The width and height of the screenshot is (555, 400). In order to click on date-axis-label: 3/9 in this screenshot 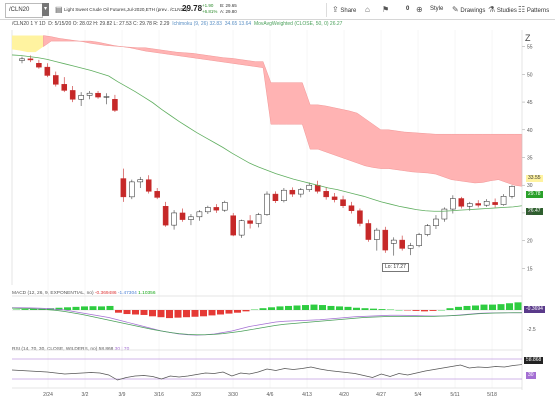, I will do `click(122, 395)`.